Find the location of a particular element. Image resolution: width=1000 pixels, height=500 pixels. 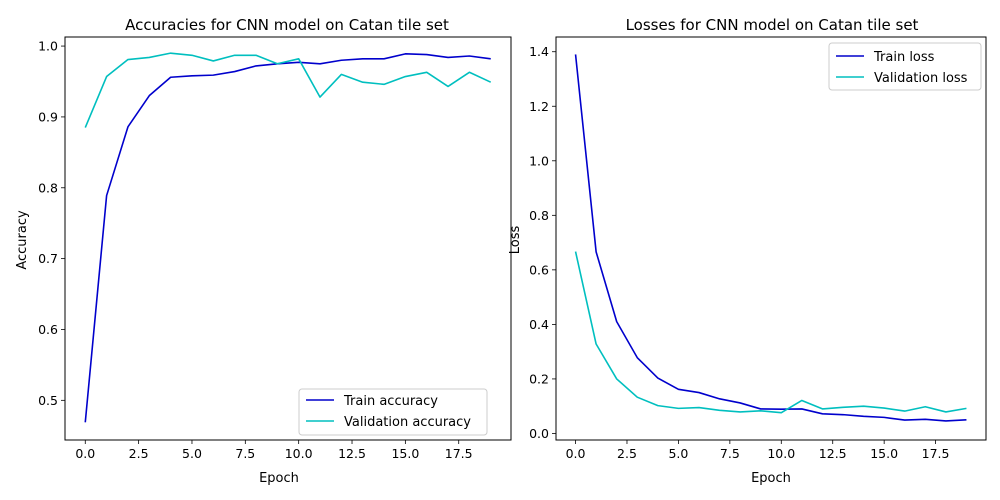

series-line-validation-accuracy is located at coordinates (288, 90).